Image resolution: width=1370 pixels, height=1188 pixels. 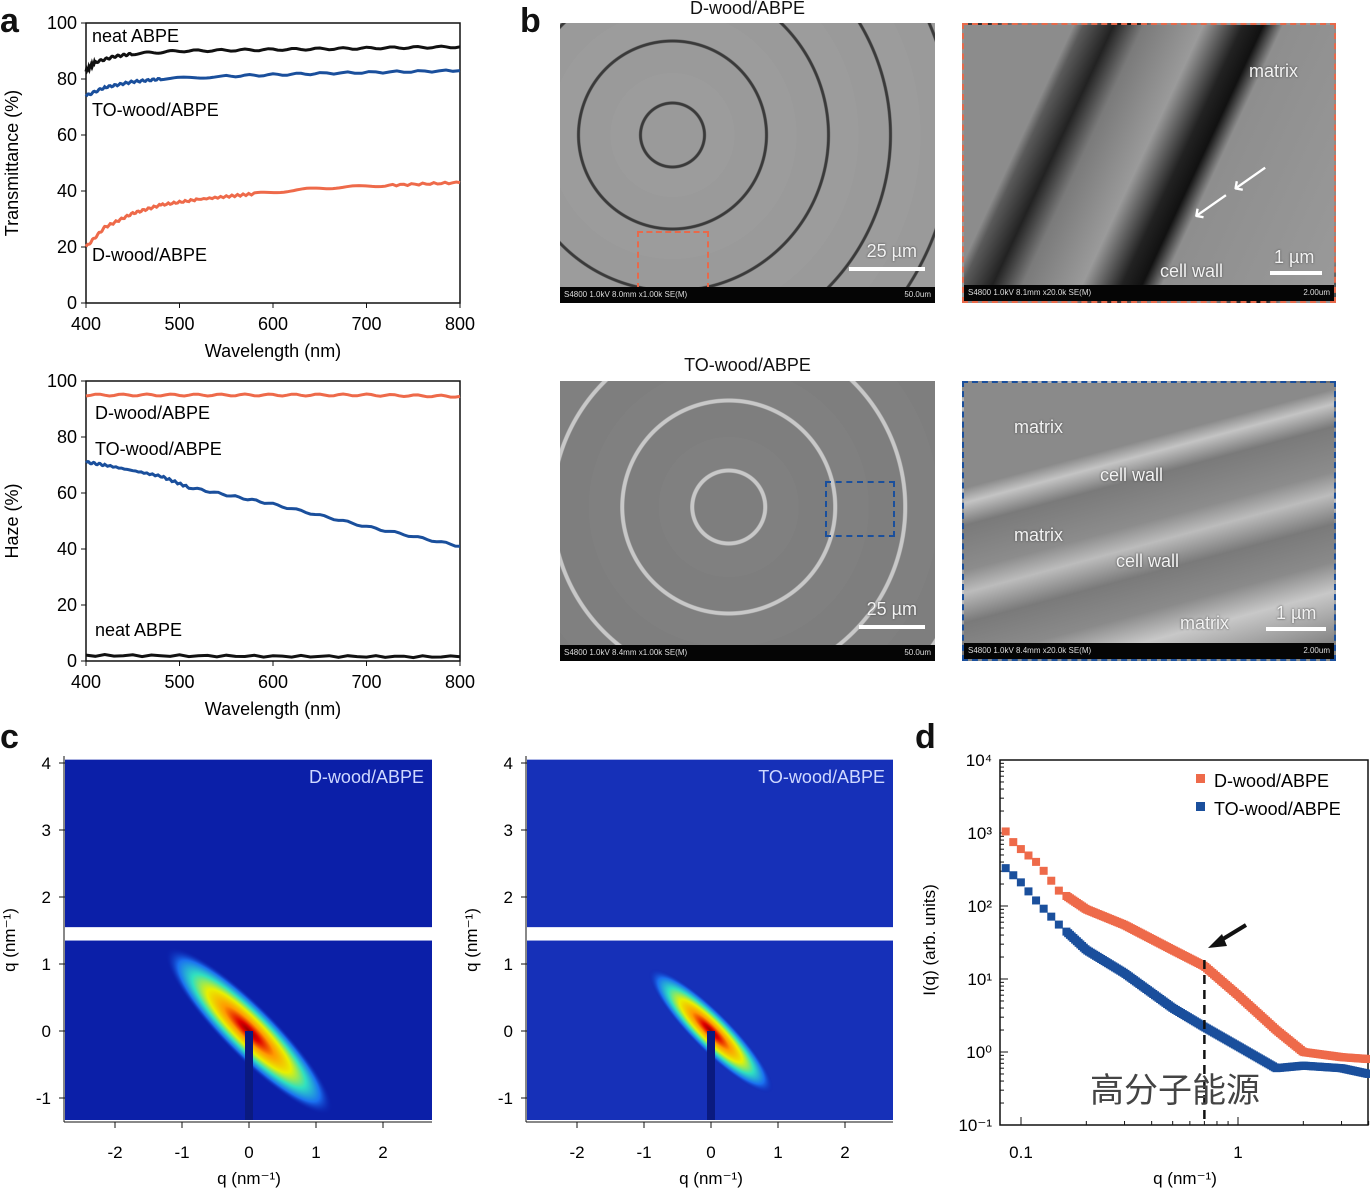 What do you see at coordinates (62, 381) in the screenshot?
I see `y-tick-label: 100` at bounding box center [62, 381].